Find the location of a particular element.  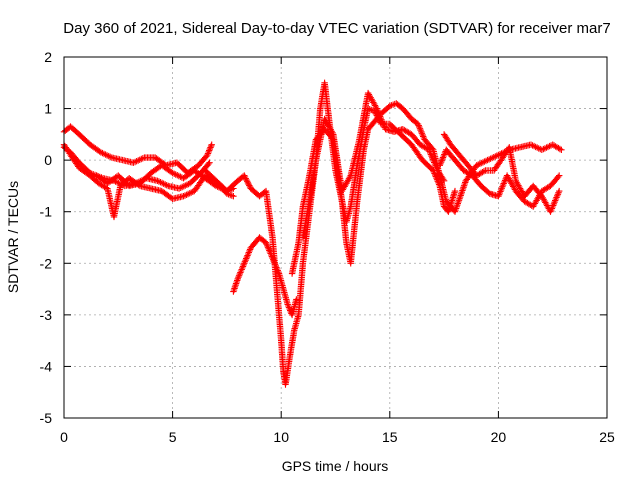

x-tick-label: 0 is located at coordinates (64, 437).